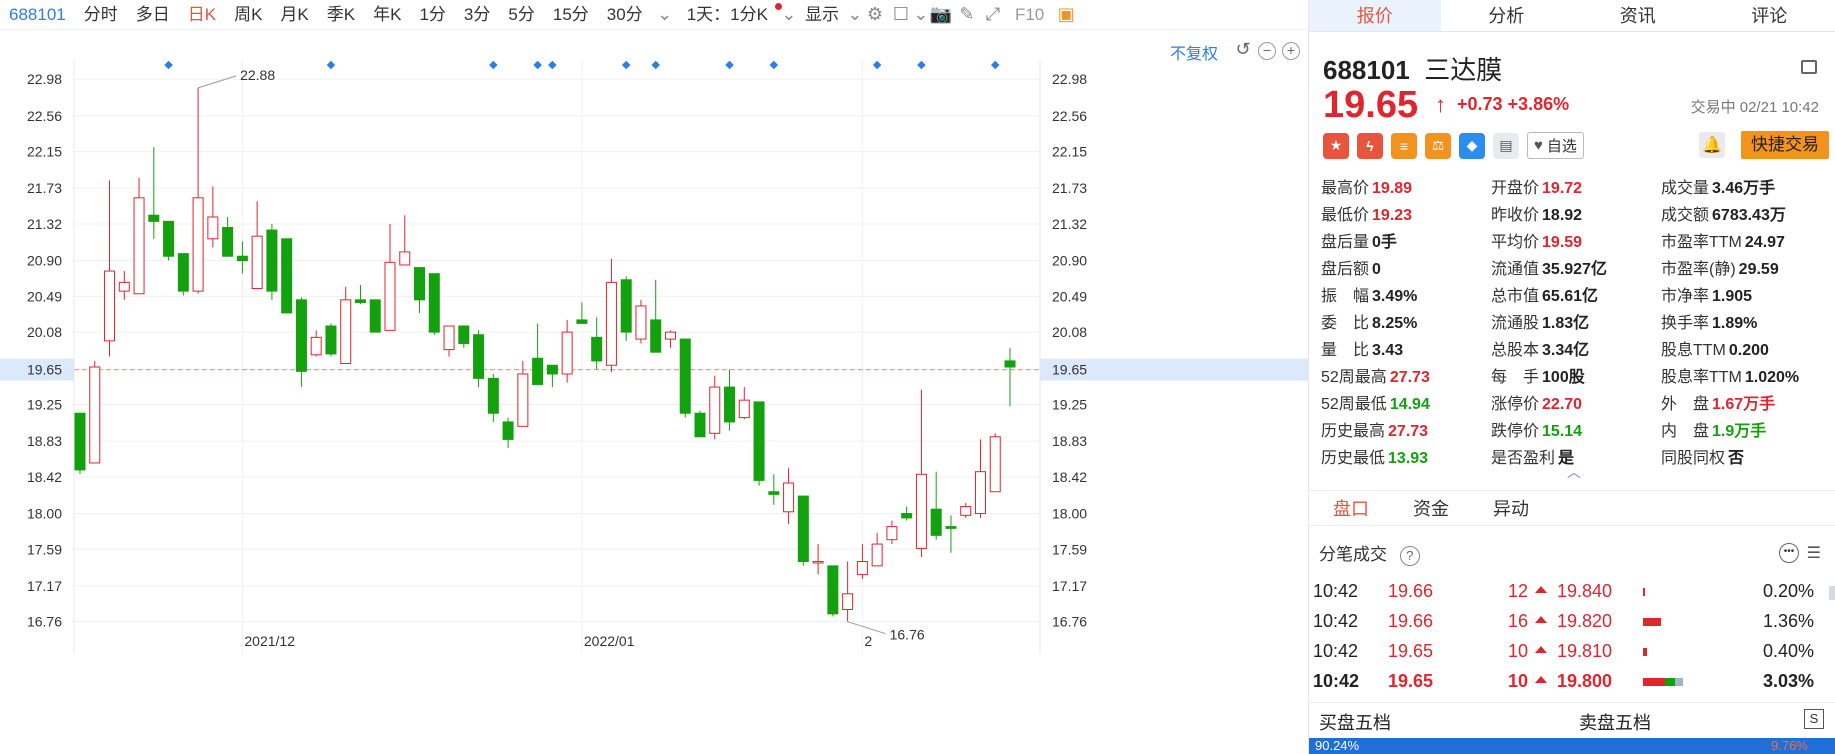 The height and width of the screenshot is (754, 1835). I want to click on stat-row: 52周最高 27.73 每 手 100股 股息率TTM 1.020%, so click(1576, 374).